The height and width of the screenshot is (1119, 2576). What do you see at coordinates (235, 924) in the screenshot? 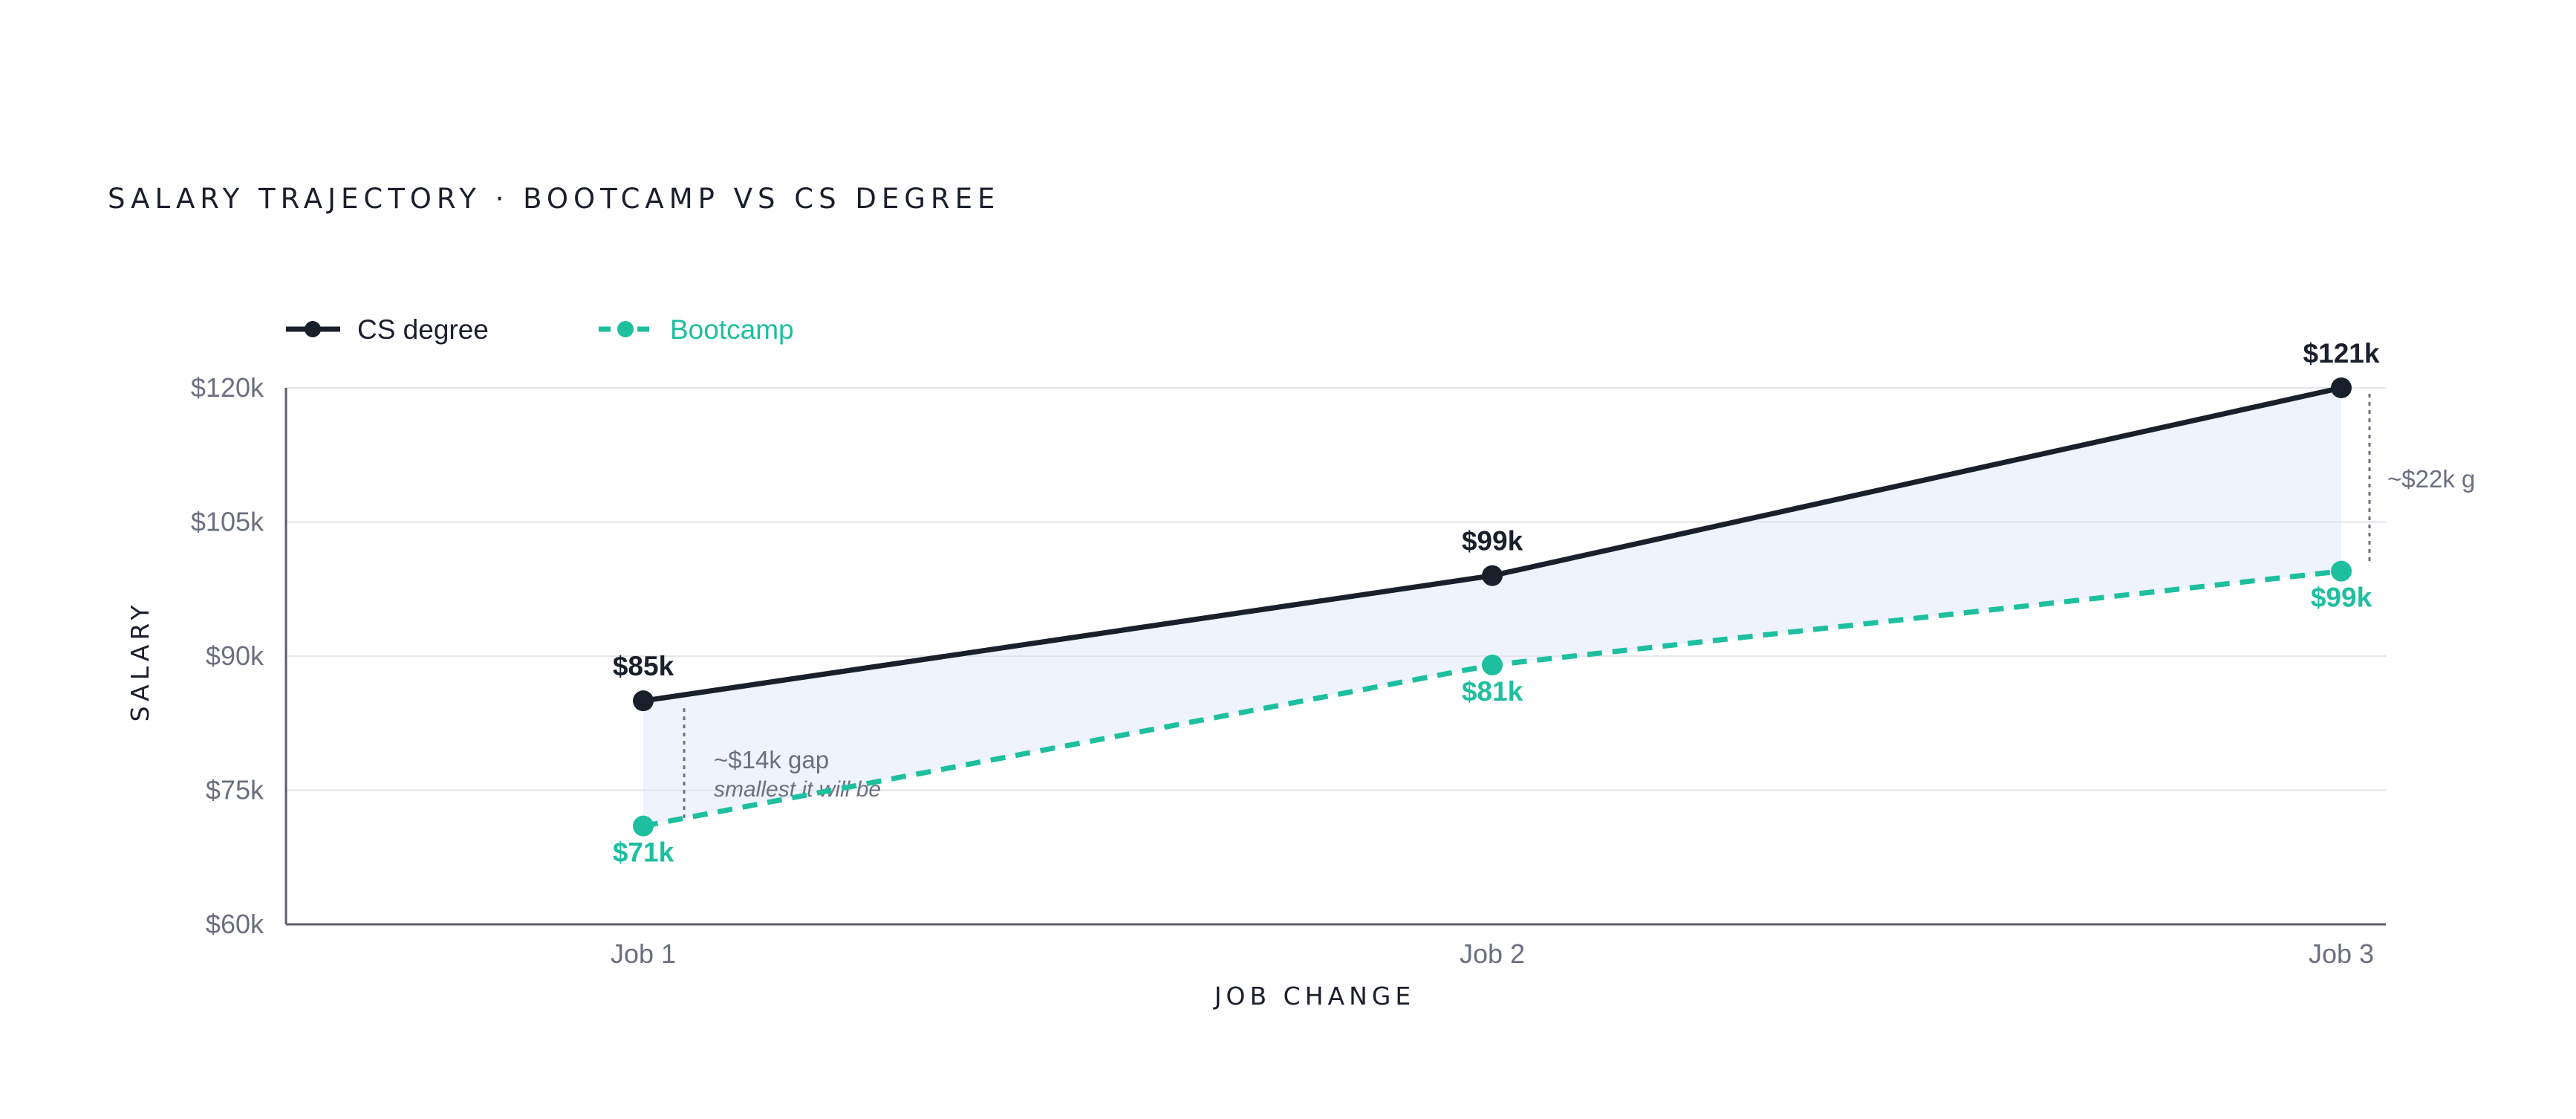
I see `y-tick-label: $60k` at bounding box center [235, 924].